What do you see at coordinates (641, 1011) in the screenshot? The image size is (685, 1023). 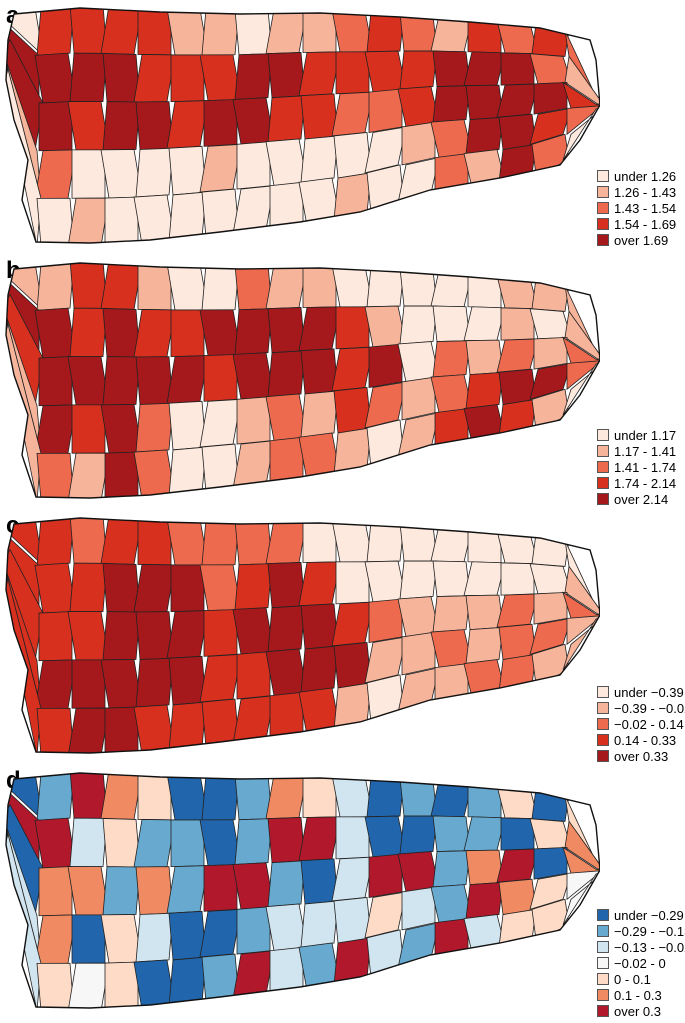 I see `legend-item: over 0.3` at bounding box center [641, 1011].